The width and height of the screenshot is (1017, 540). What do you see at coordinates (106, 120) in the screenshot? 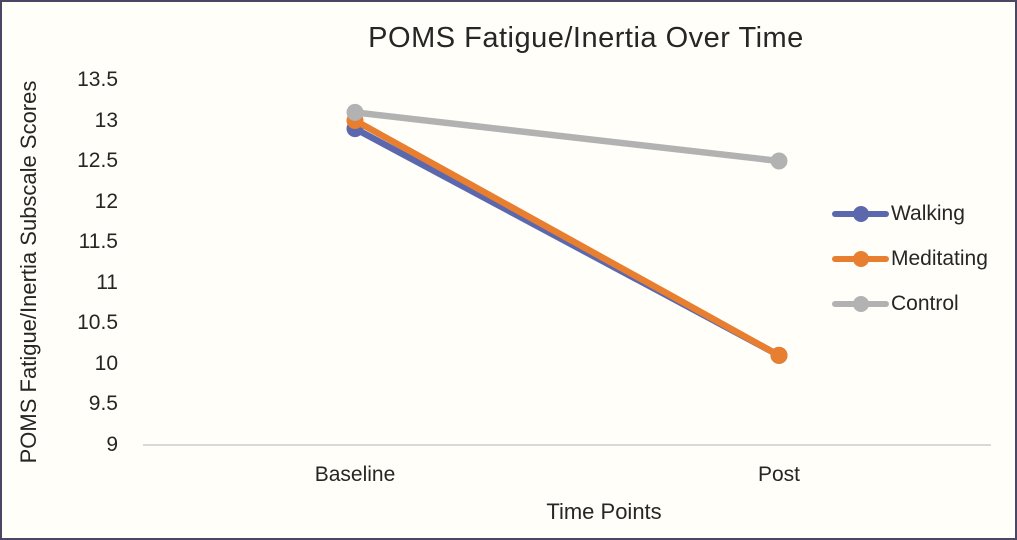
I see `y-tick-label: 13` at bounding box center [106, 120].